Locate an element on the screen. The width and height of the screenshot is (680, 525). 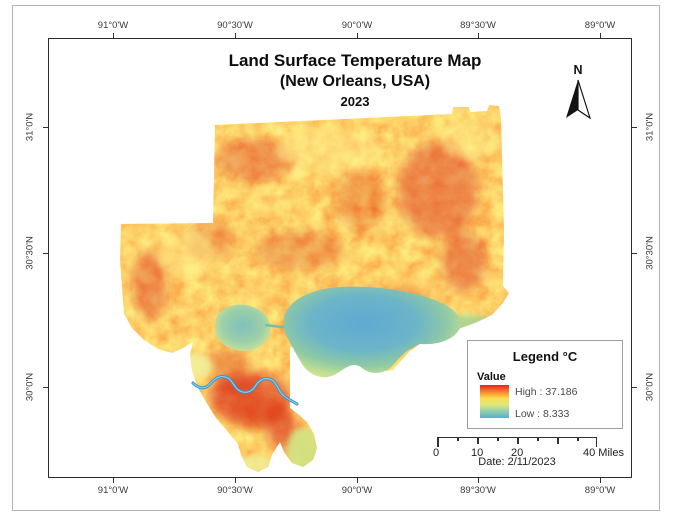
legend-title: Legend °C is located at coordinates (545, 356).